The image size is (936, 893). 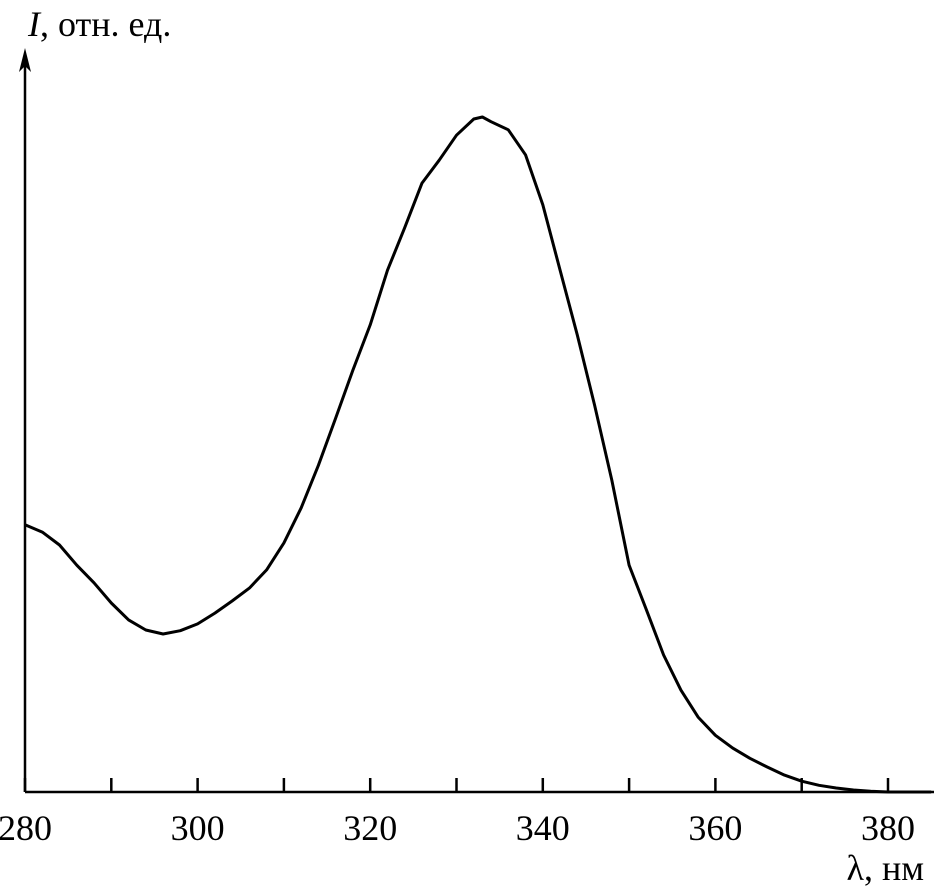 I want to click on x-tick-label: 360, so click(x=715, y=828).